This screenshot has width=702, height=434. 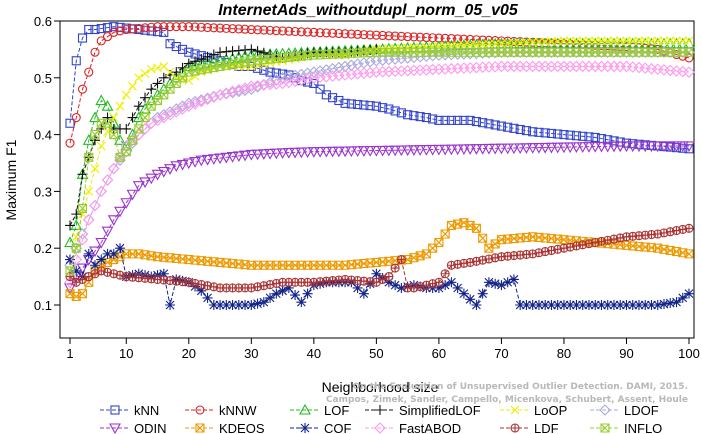 What do you see at coordinates (225, 427) in the screenshot?
I see `legend-item-kdeos: KDEOS` at bounding box center [225, 427].